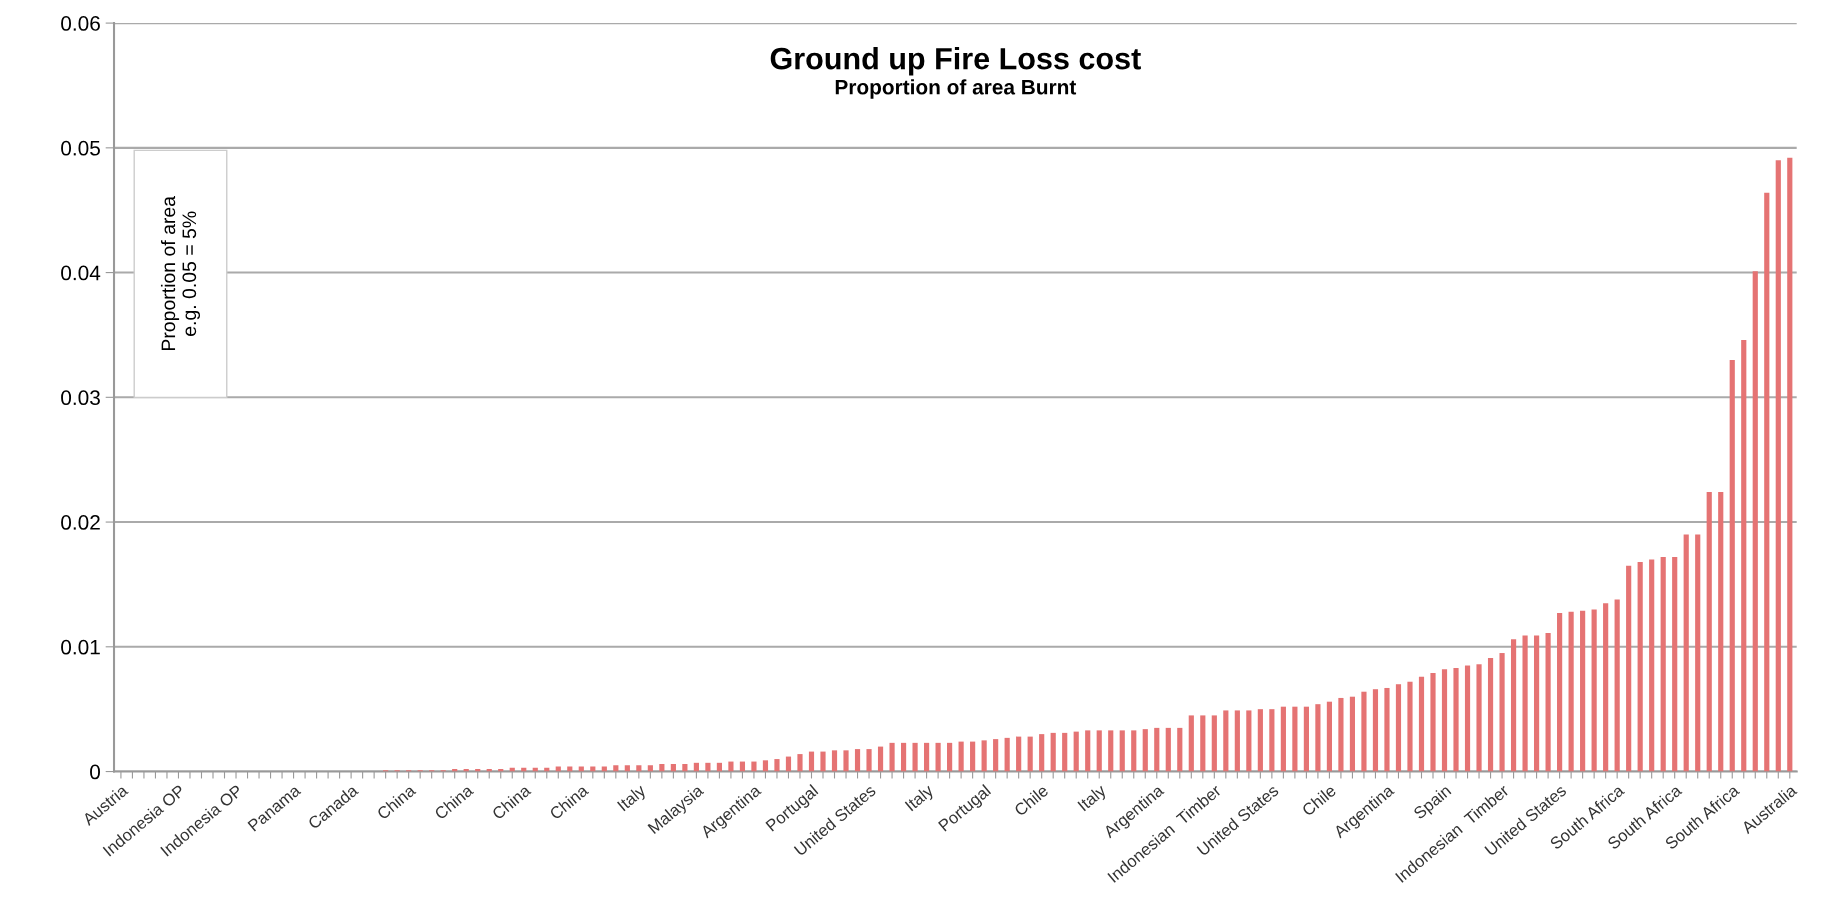  Describe the element at coordinates (81, 273) in the screenshot. I see `y-tick-label: 0.04` at that location.